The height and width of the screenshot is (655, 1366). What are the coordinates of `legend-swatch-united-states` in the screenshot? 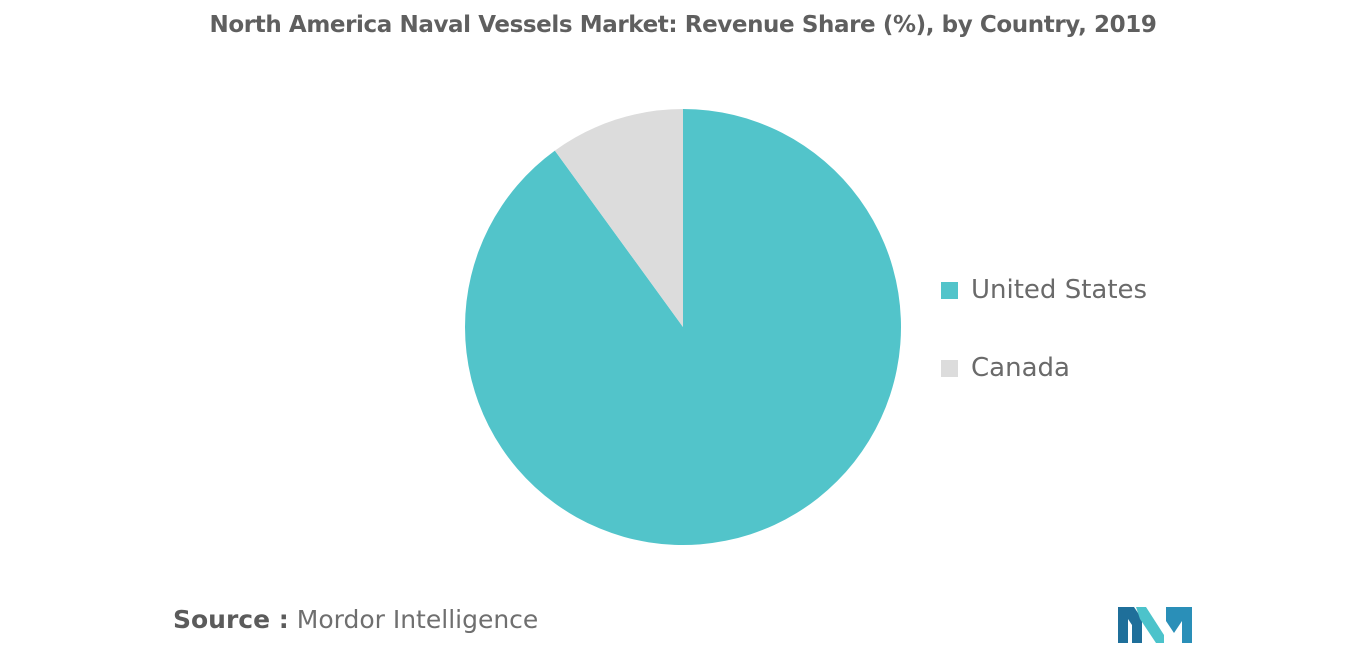 It's located at (949, 290).